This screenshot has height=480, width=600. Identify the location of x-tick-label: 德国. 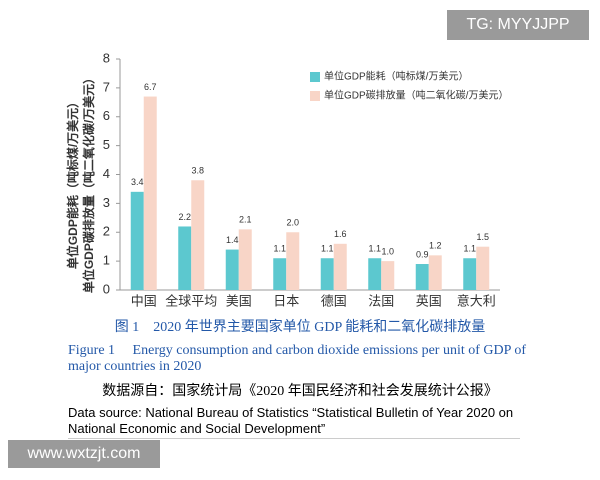
(334, 300).